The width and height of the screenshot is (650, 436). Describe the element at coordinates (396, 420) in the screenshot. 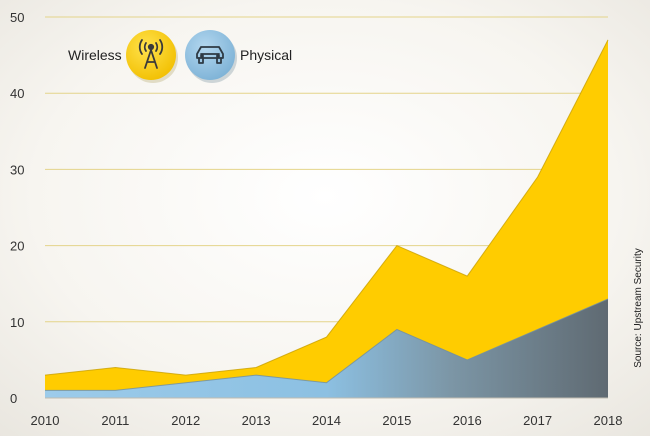

I see `x-tick-label: 2015` at that location.